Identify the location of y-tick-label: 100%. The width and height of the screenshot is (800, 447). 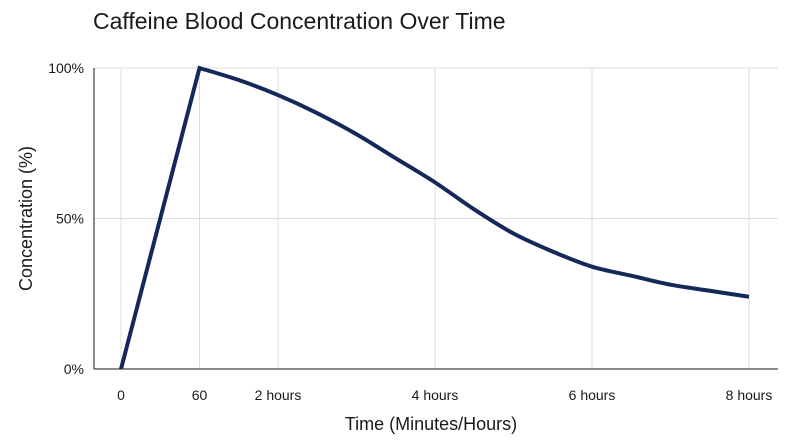
(66, 68).